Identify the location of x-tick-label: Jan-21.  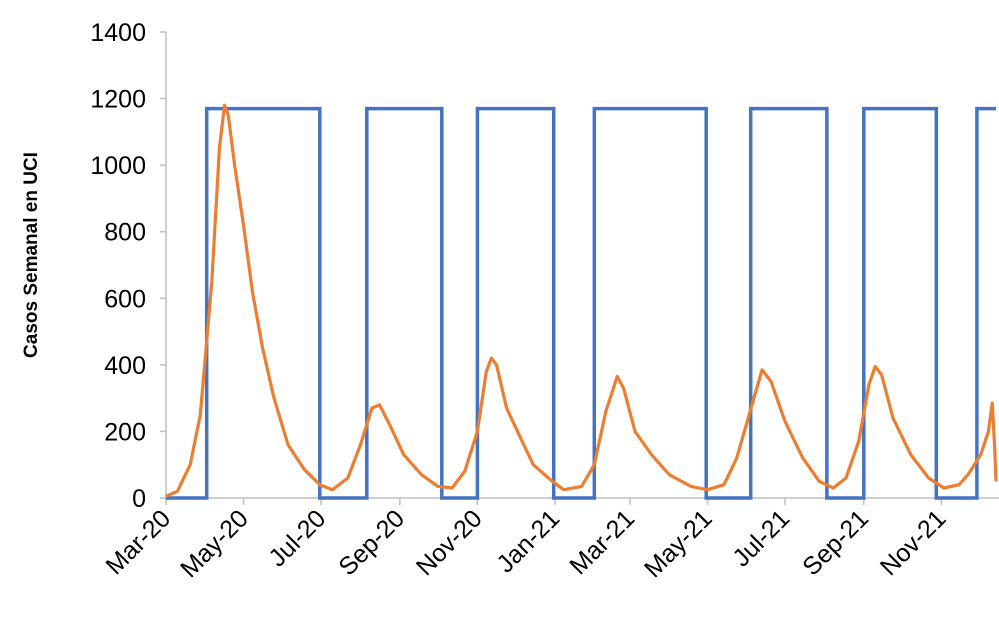
(528, 541).